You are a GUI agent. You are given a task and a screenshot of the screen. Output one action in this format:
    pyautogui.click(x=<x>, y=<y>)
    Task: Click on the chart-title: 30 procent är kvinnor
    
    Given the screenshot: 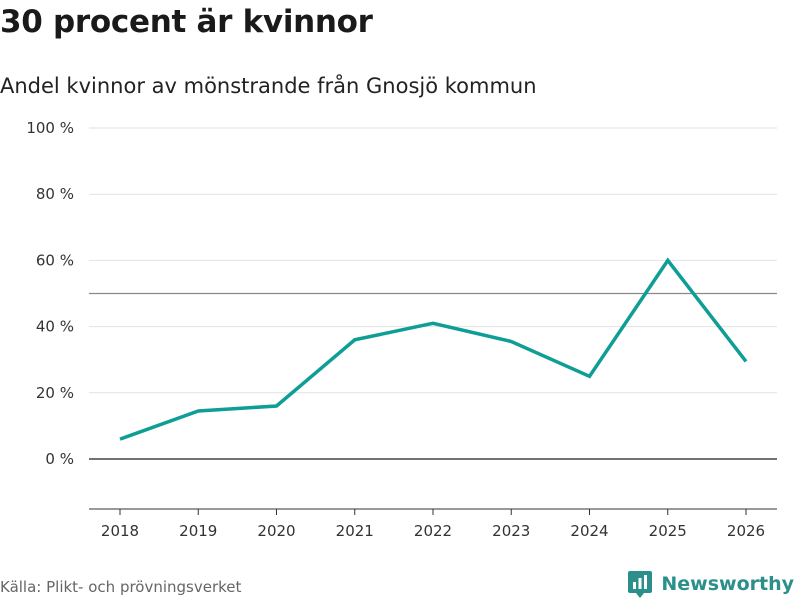 What is the action you would take?
    pyautogui.click(x=186, y=22)
    